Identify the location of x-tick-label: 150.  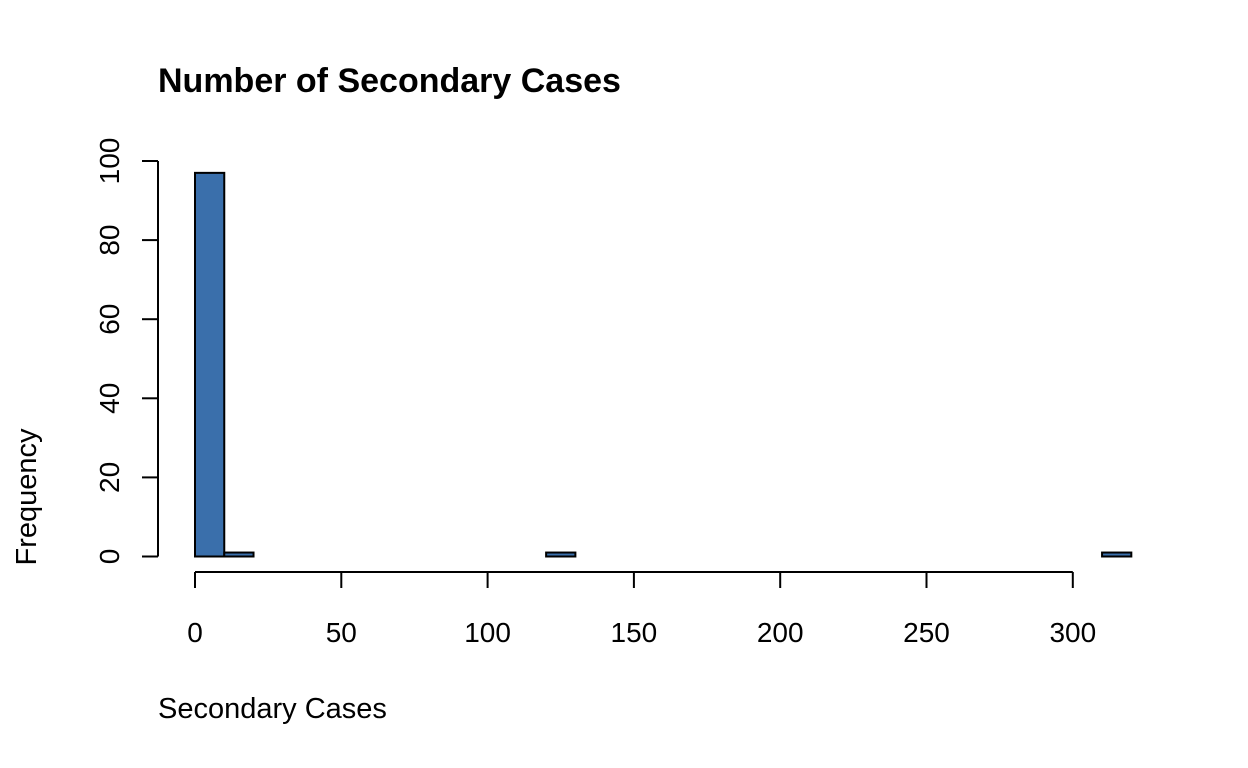
(634, 632).